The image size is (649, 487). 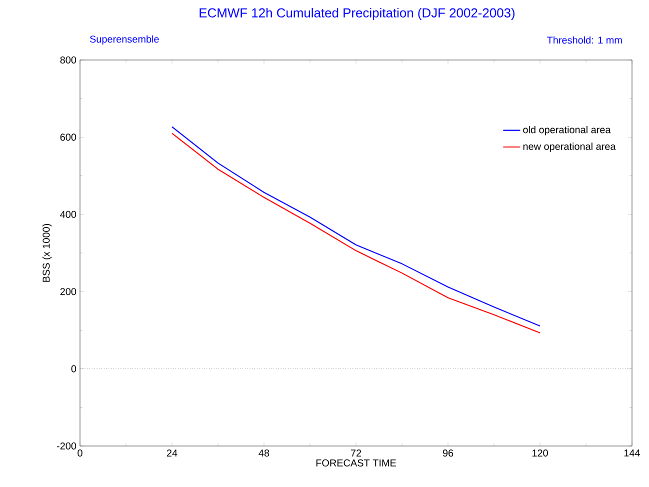 What do you see at coordinates (68, 292) in the screenshot?
I see `y-tick-label: 200` at bounding box center [68, 292].